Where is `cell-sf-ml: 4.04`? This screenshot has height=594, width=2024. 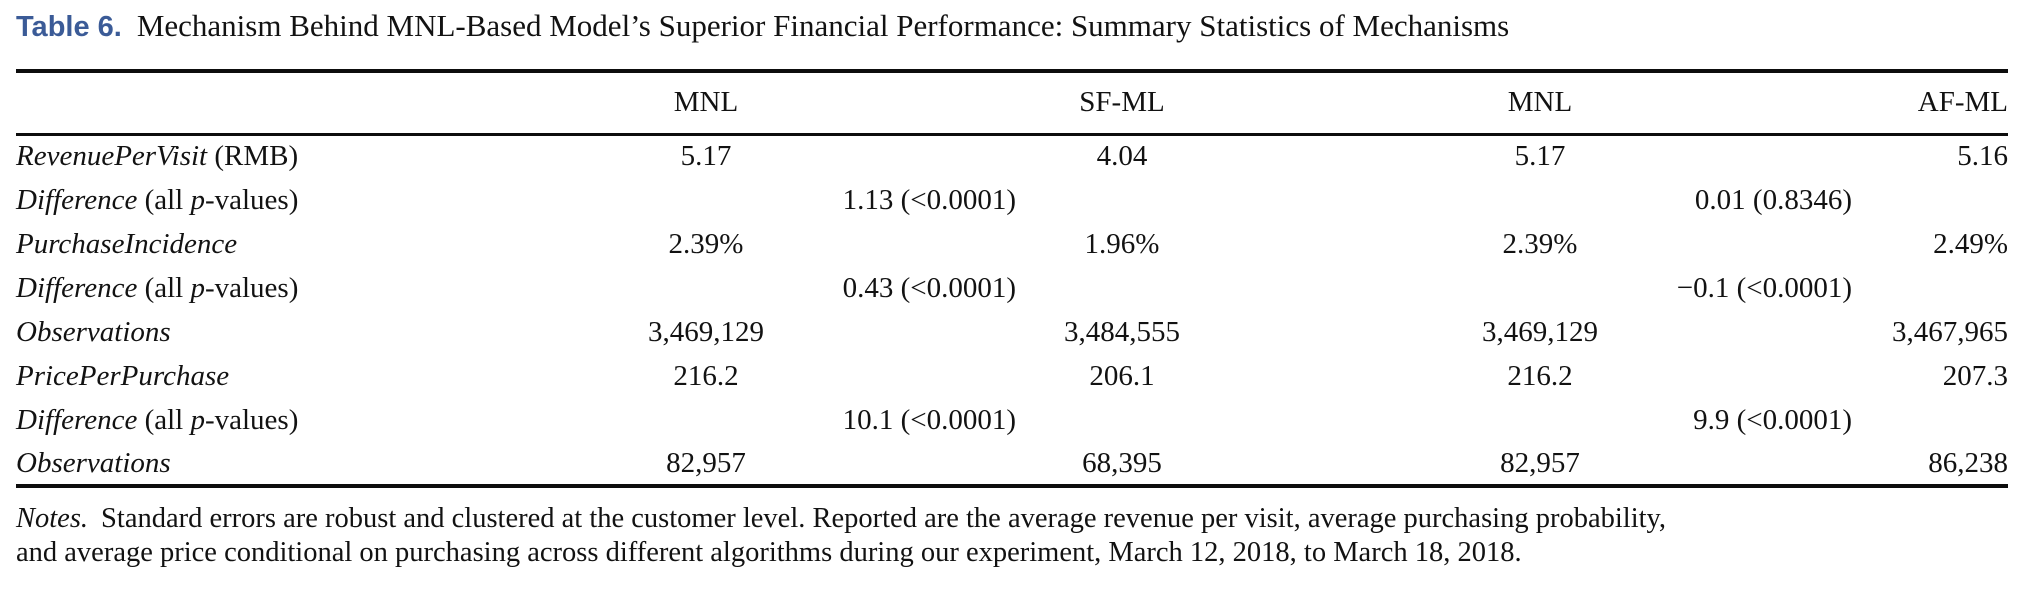 cell-sf-ml: 4.04 is located at coordinates (1122, 156).